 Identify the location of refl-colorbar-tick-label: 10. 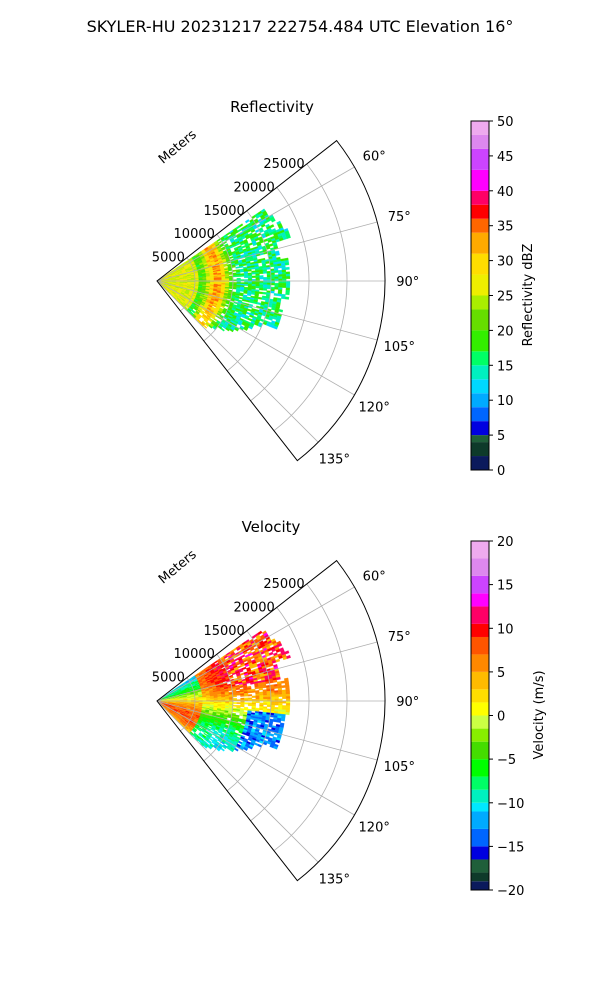
(505, 401).